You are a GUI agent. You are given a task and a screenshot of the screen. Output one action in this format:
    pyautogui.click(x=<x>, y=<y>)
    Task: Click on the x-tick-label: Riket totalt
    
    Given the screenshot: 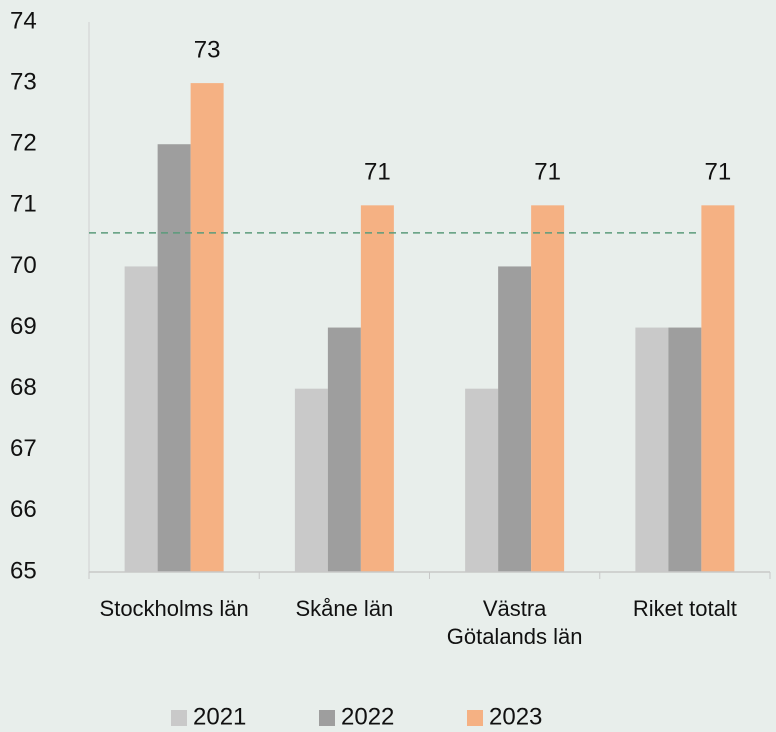 What is the action you would take?
    pyautogui.click(x=684, y=608)
    